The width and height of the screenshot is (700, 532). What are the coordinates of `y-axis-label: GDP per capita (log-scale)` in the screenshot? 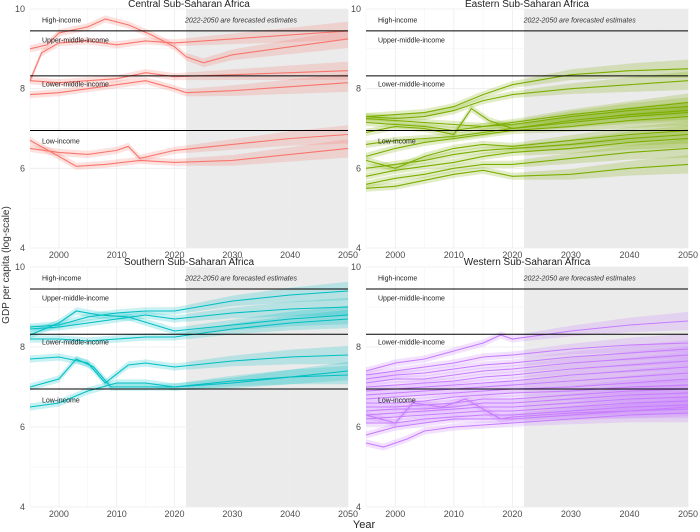 It's located at (6, 265).